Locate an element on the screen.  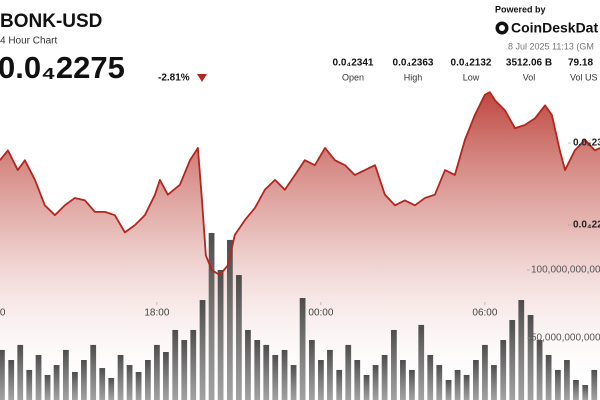
y2-tick-label: 100,000,000,000 is located at coordinates (565, 270).